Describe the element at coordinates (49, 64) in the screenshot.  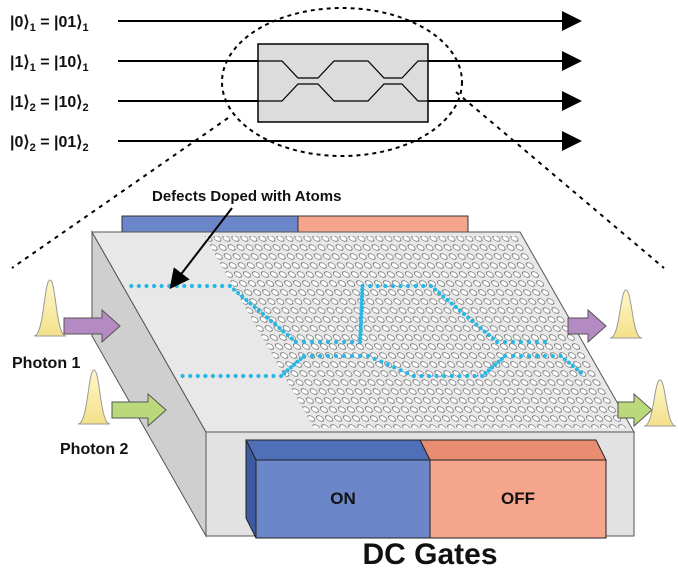
I see `ket-label-row-2: |1⟩1 = |10⟩1` at that location.